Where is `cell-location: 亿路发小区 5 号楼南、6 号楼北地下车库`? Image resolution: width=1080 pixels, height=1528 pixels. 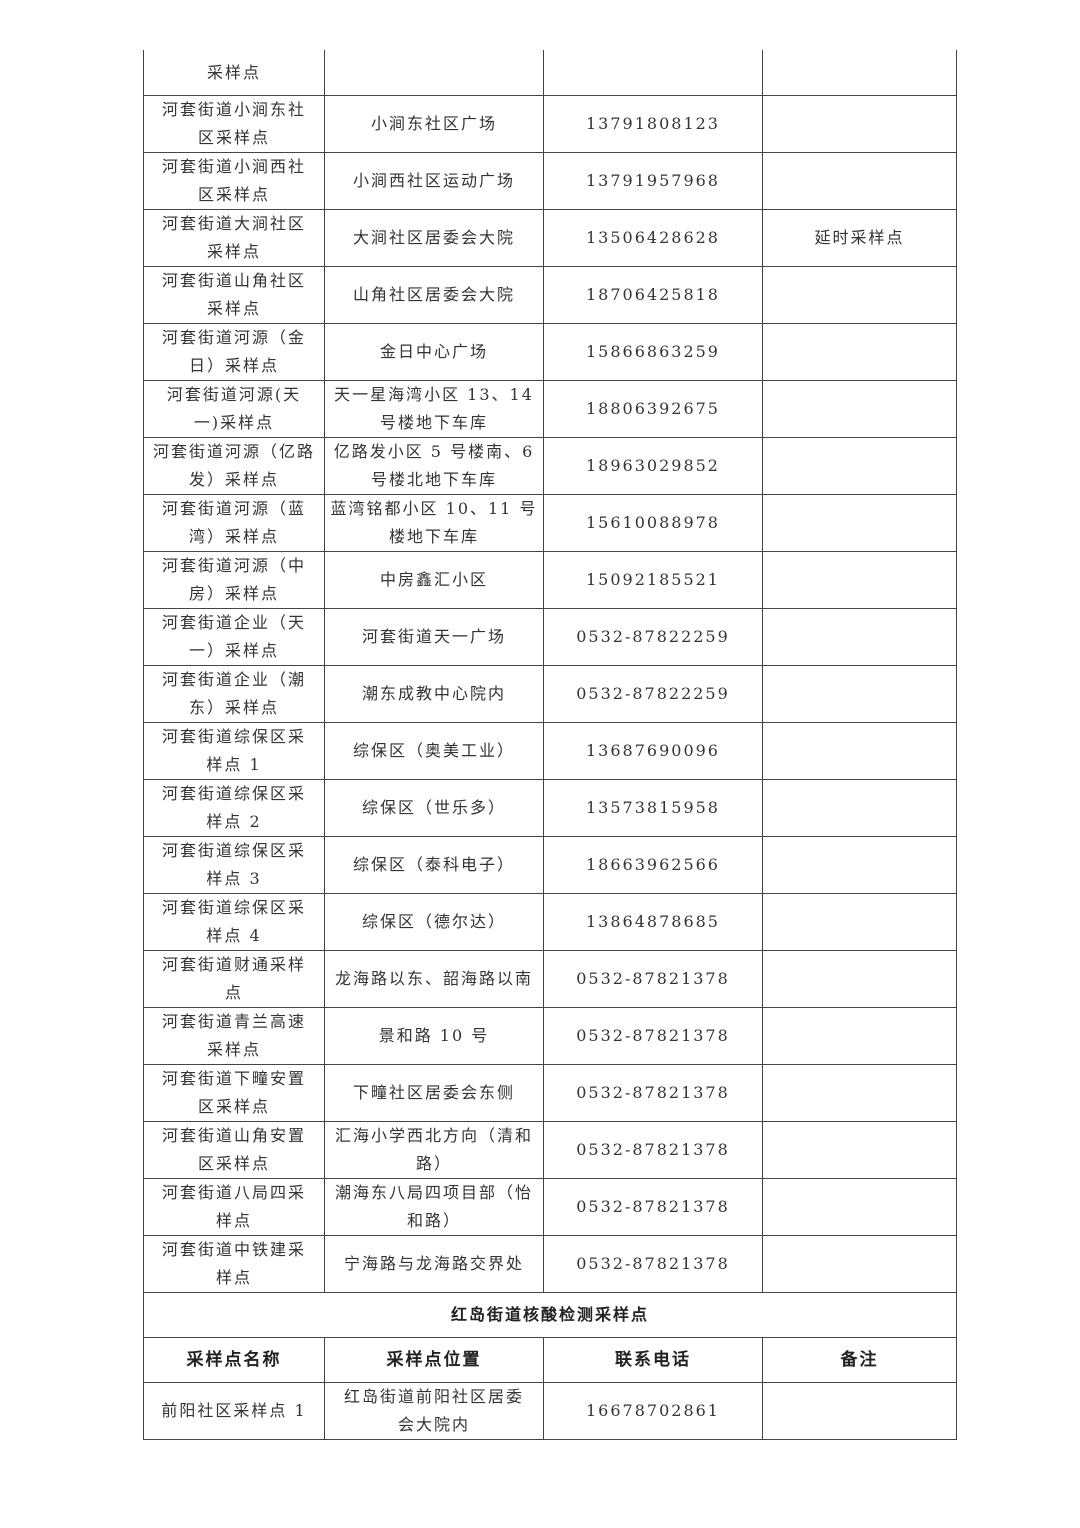
cell-location: 亿路发小区 5 号楼南、6 号楼北地下车库 is located at coordinates (434, 466).